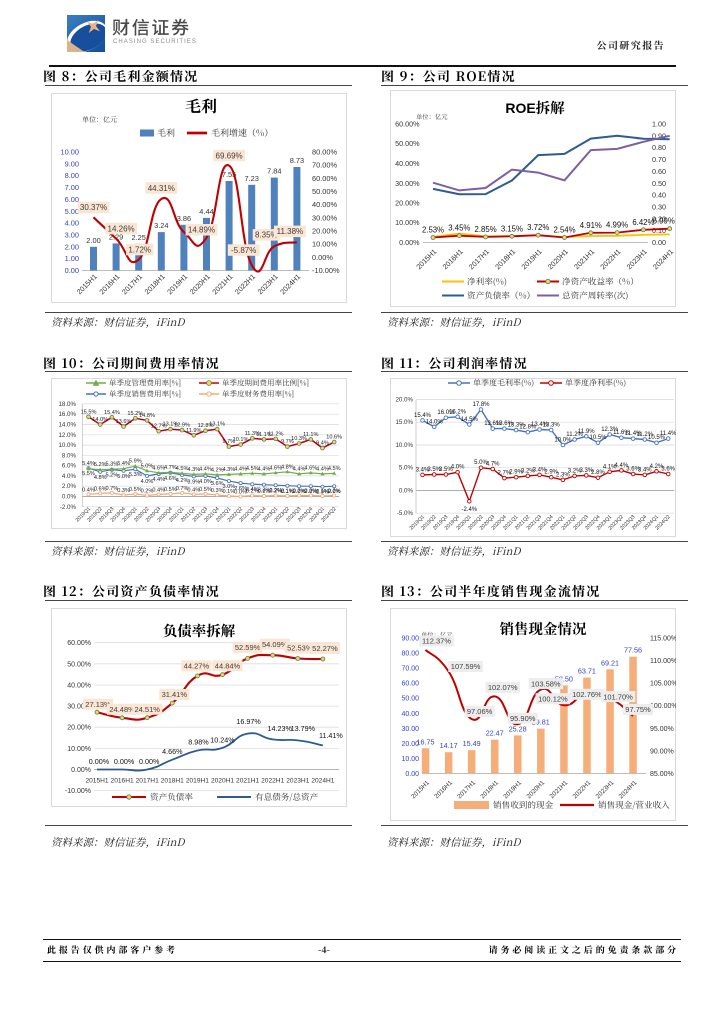 Image resolution: width=724 pixels, height=1024 pixels. Describe the element at coordinates (410, 759) in the screenshot. I see `svg-text: 10.00` at that location.